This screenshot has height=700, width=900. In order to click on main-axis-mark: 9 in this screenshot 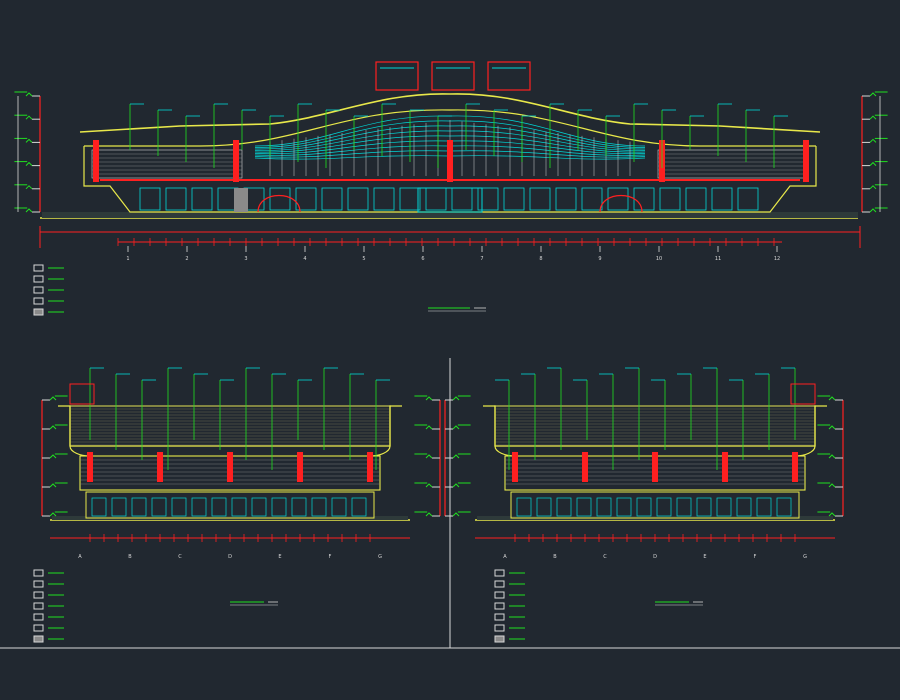, I will do `click(599, 259)`.